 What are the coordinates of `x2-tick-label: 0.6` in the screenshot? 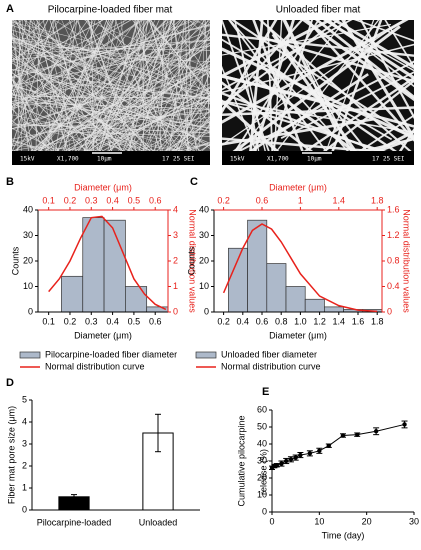 It's located at (262, 200).